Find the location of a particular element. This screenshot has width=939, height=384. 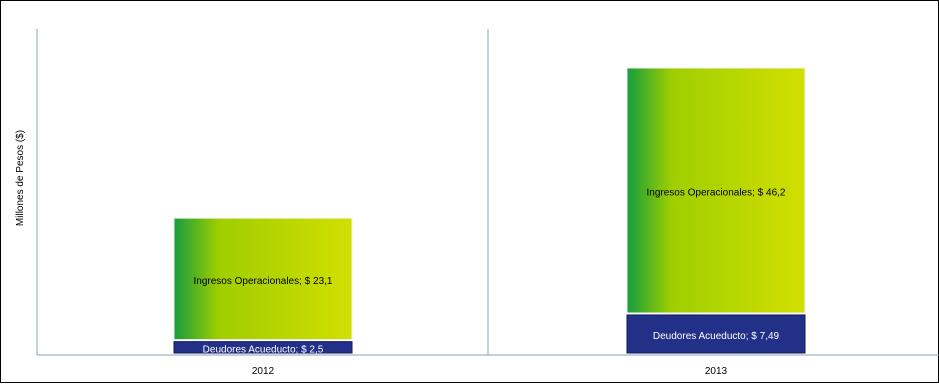

x-tick-label-2012: 2012 is located at coordinates (263, 371).